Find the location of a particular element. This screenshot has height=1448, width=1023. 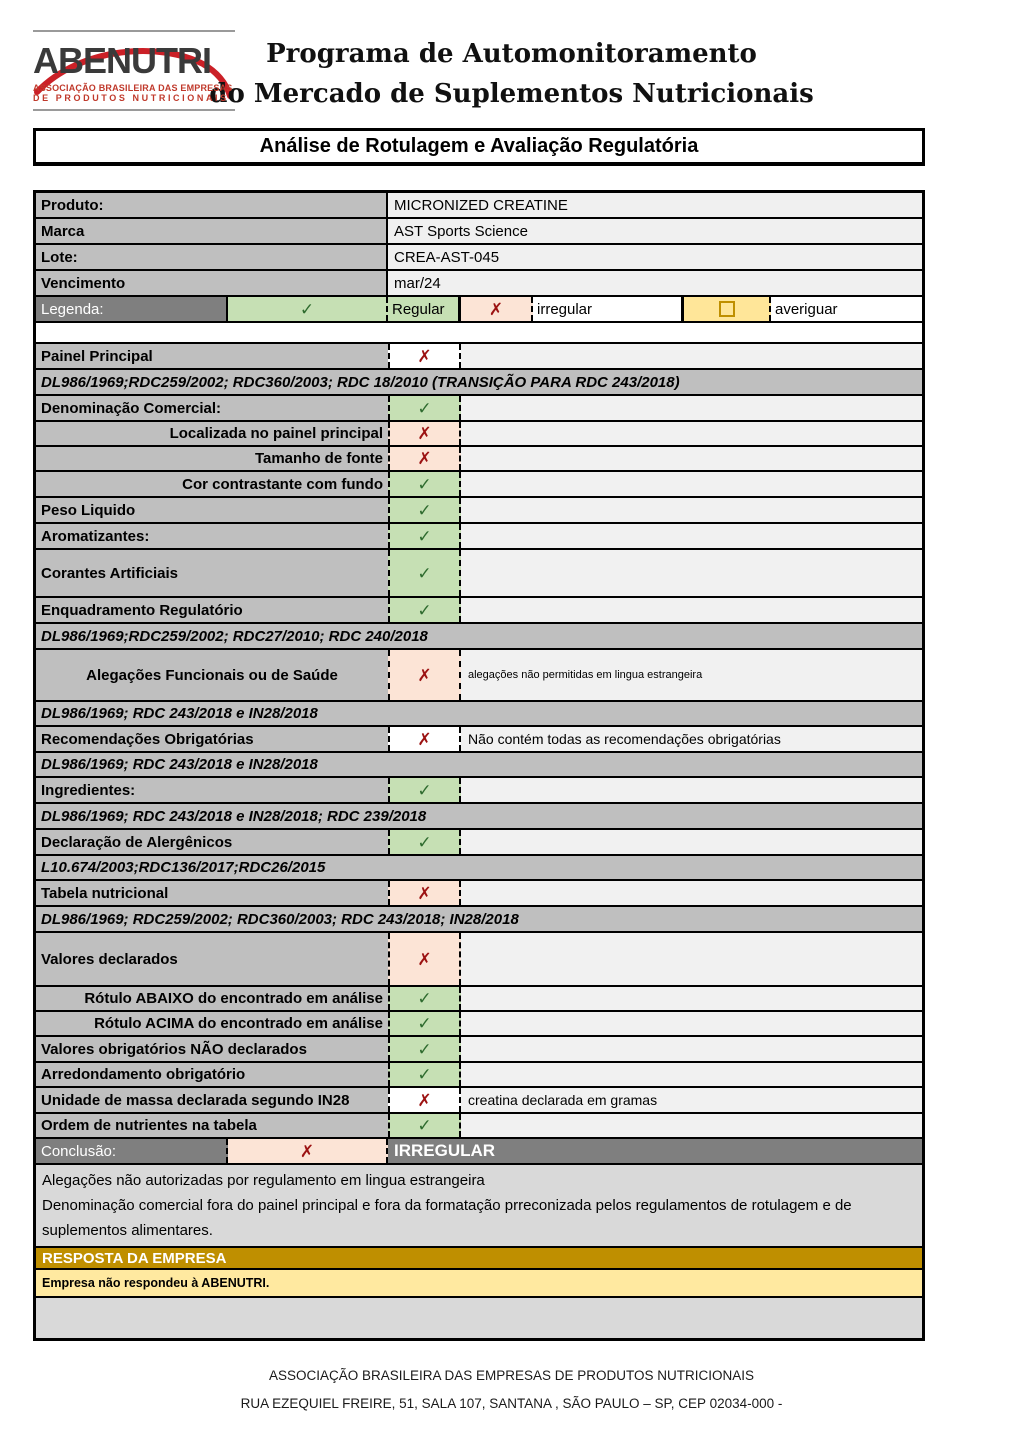

info-value: AST Sports Science is located at coordinates (655, 231).